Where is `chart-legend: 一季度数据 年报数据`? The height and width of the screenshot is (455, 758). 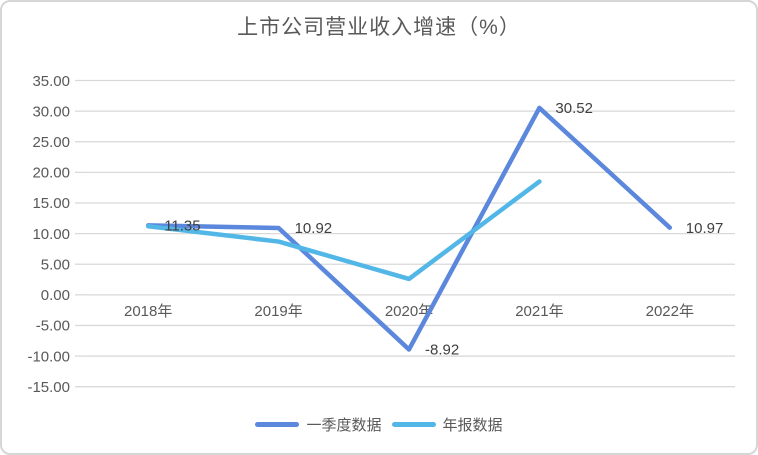
chart-legend: 一季度数据 年报数据 is located at coordinates (379, 424).